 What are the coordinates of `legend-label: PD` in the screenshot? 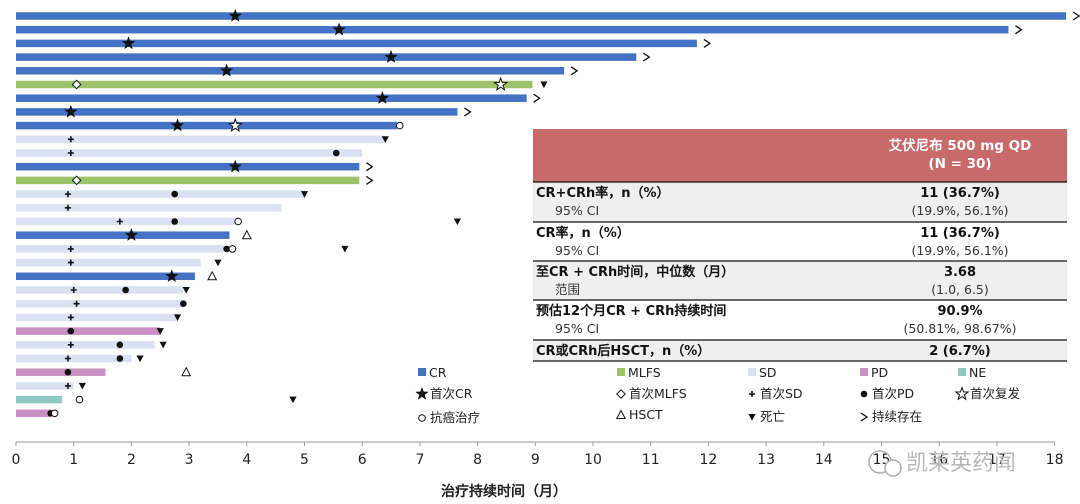 It's located at (879, 372).